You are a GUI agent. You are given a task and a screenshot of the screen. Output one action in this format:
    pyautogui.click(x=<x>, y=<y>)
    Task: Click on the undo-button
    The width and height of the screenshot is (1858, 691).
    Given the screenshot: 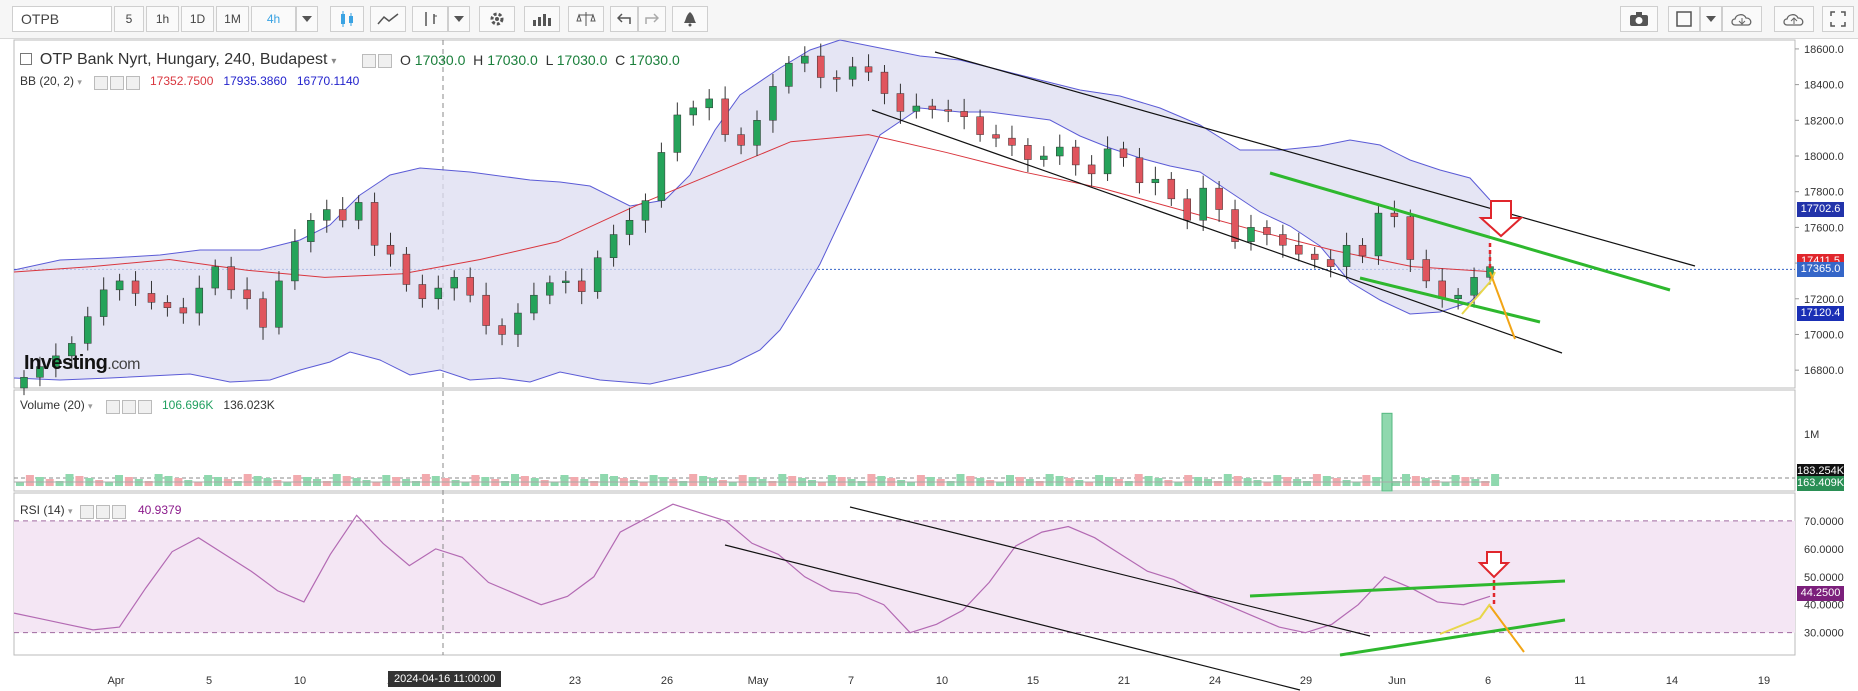 What is the action you would take?
    pyautogui.click(x=624, y=19)
    